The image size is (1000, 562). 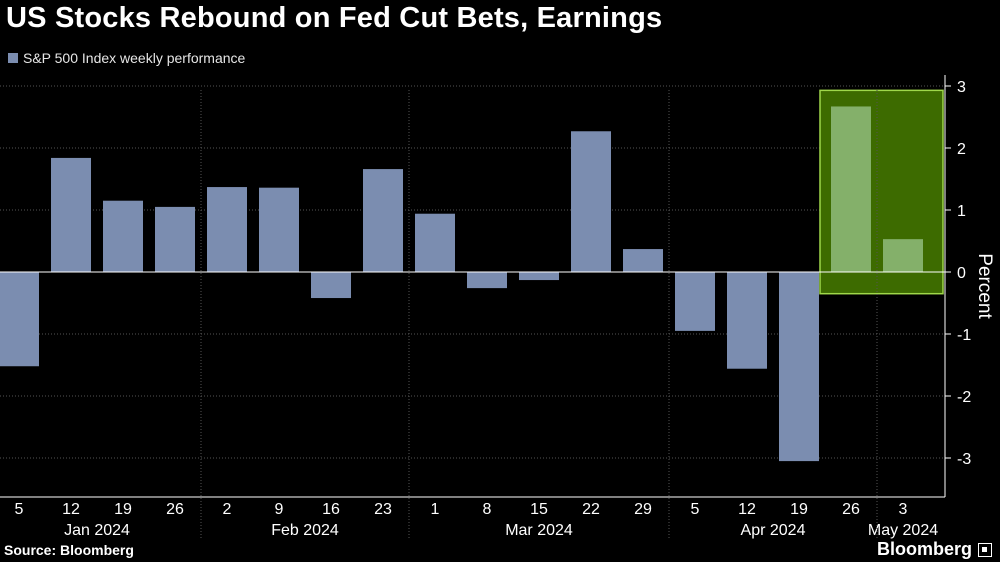 I want to click on x-tick-label: 1, so click(x=435, y=509).